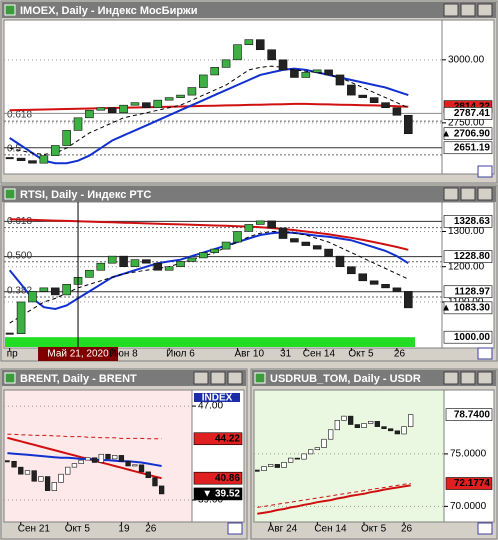  I want to click on level-band, so click(210, 342).